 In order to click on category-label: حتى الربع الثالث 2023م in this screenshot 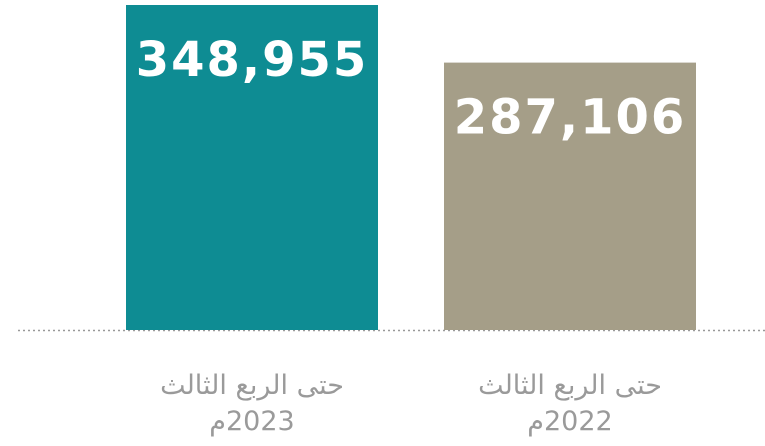, I will do `click(252, 403)`.